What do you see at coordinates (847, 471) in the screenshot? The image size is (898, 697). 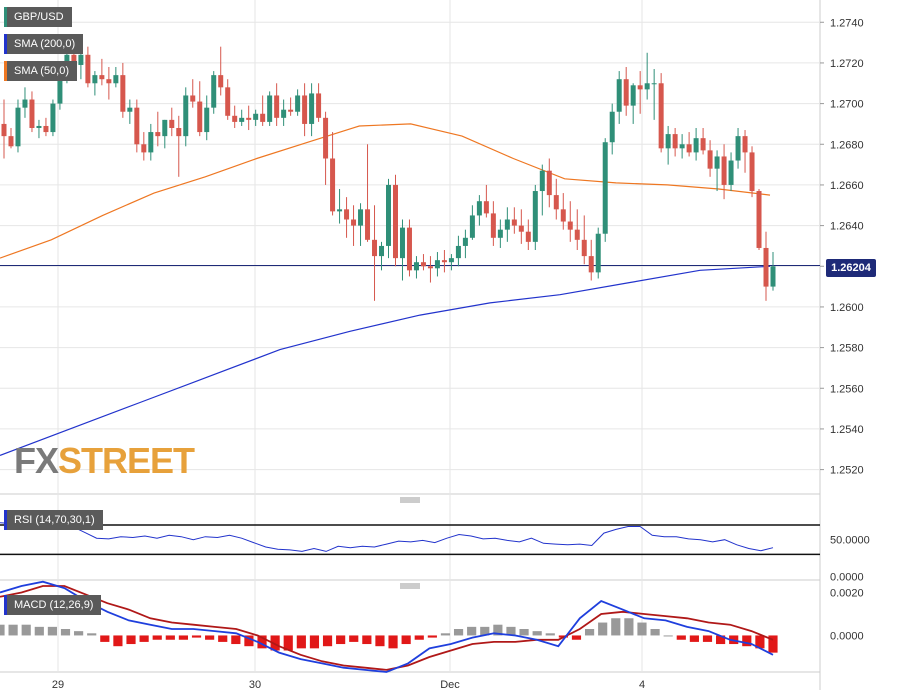 I see `y-tick-label: 1.2520` at bounding box center [847, 471].